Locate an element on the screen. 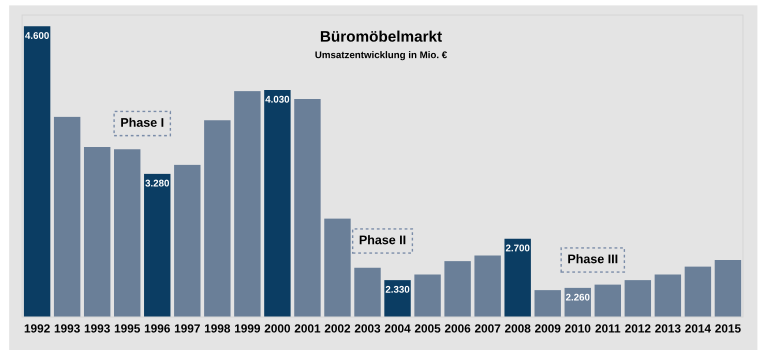 The image size is (762, 359). data-label: 2.700 is located at coordinates (518, 248).